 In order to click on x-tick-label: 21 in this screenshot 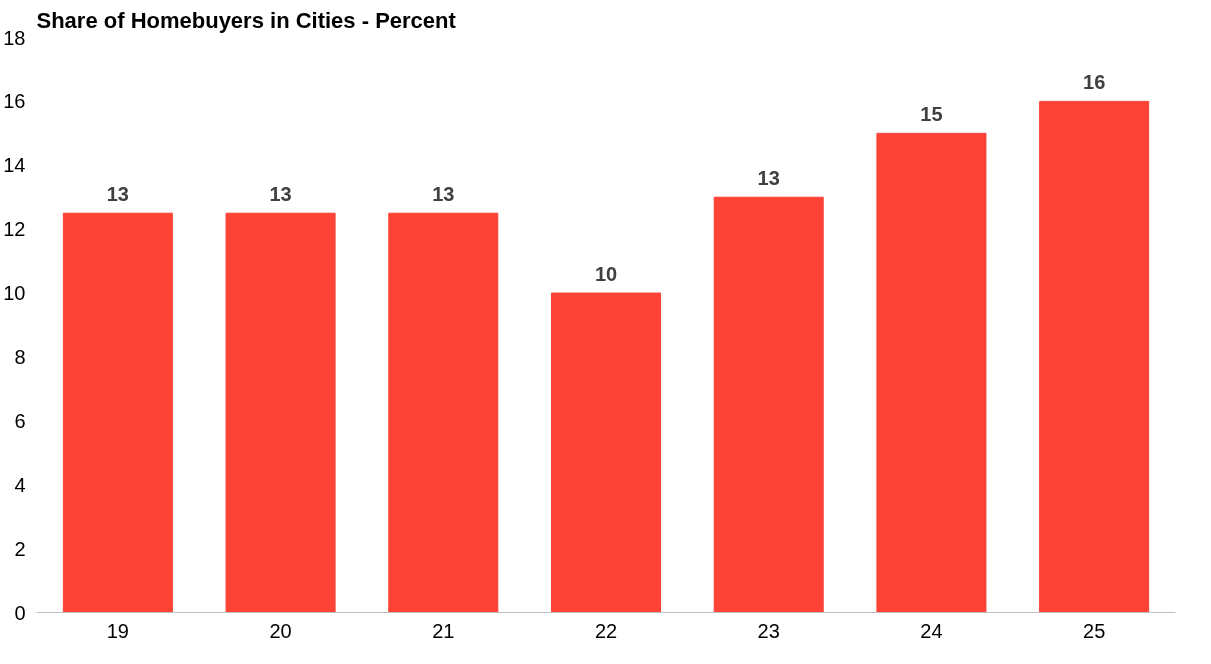, I will do `click(443, 630)`.